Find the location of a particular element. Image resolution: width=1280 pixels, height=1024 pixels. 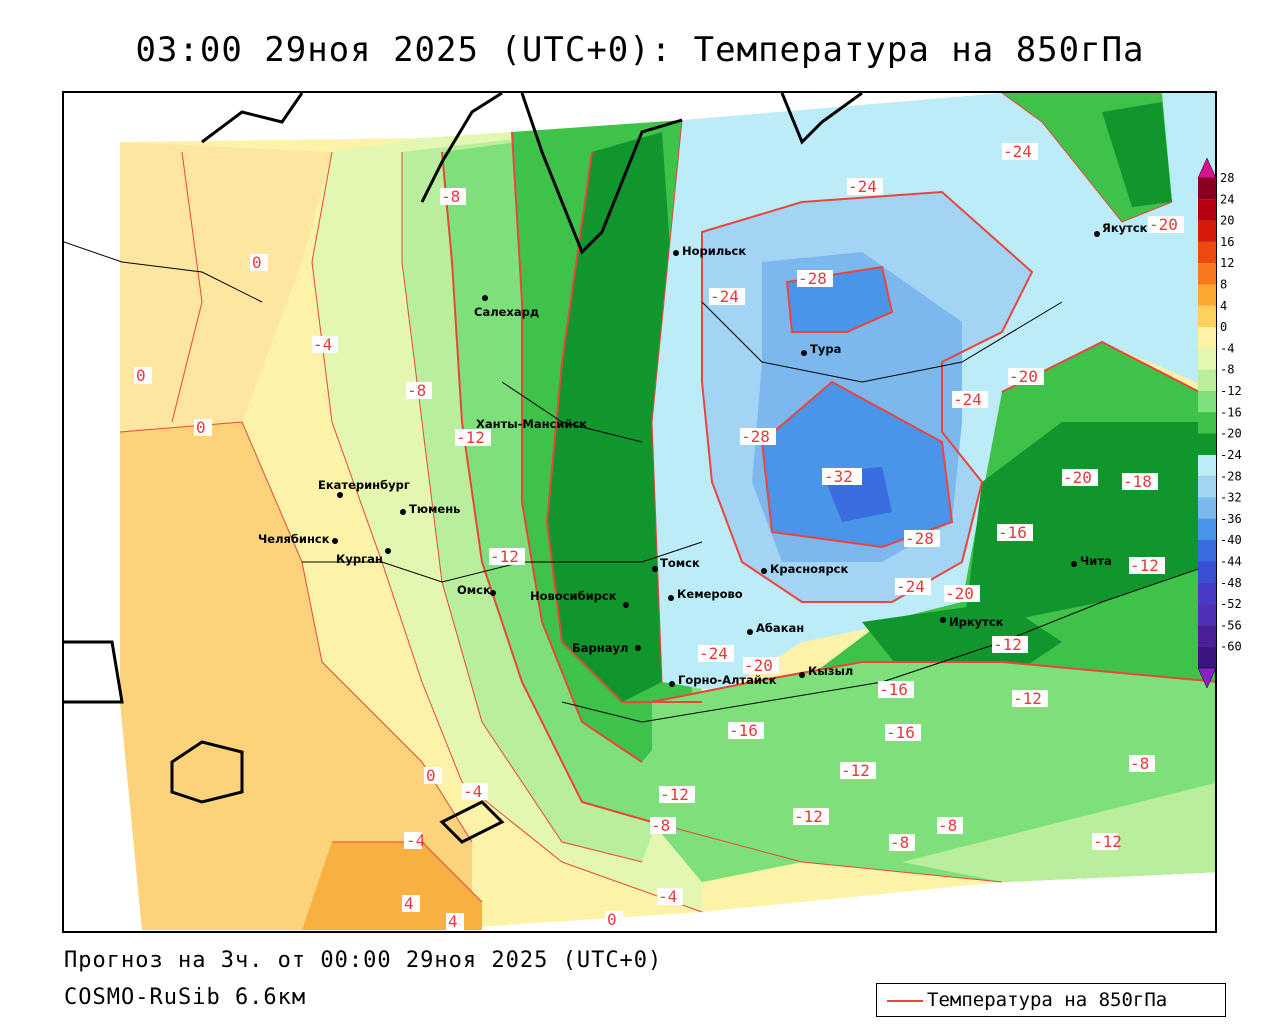

city-irkutsk: Иркутск is located at coordinates (972, 622).